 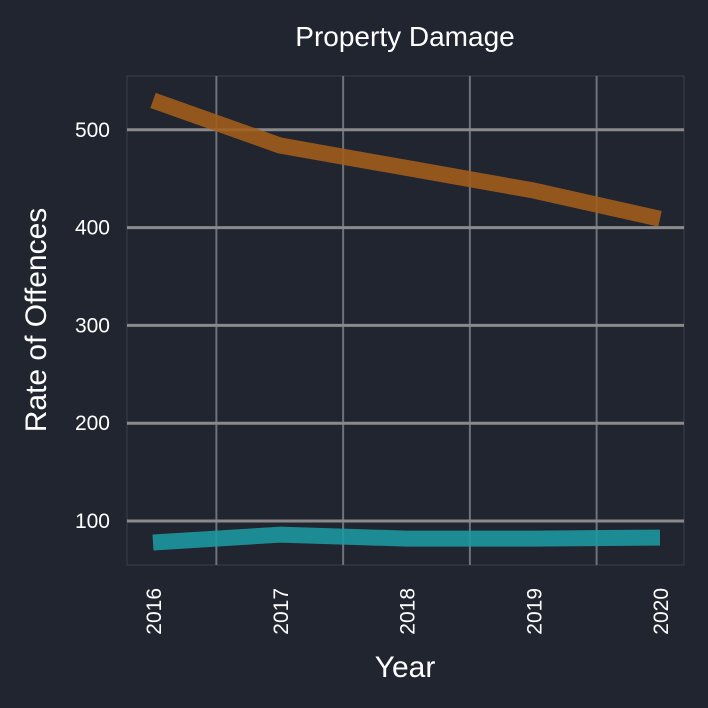 I want to click on x-axis-title: Year, so click(x=405, y=667).